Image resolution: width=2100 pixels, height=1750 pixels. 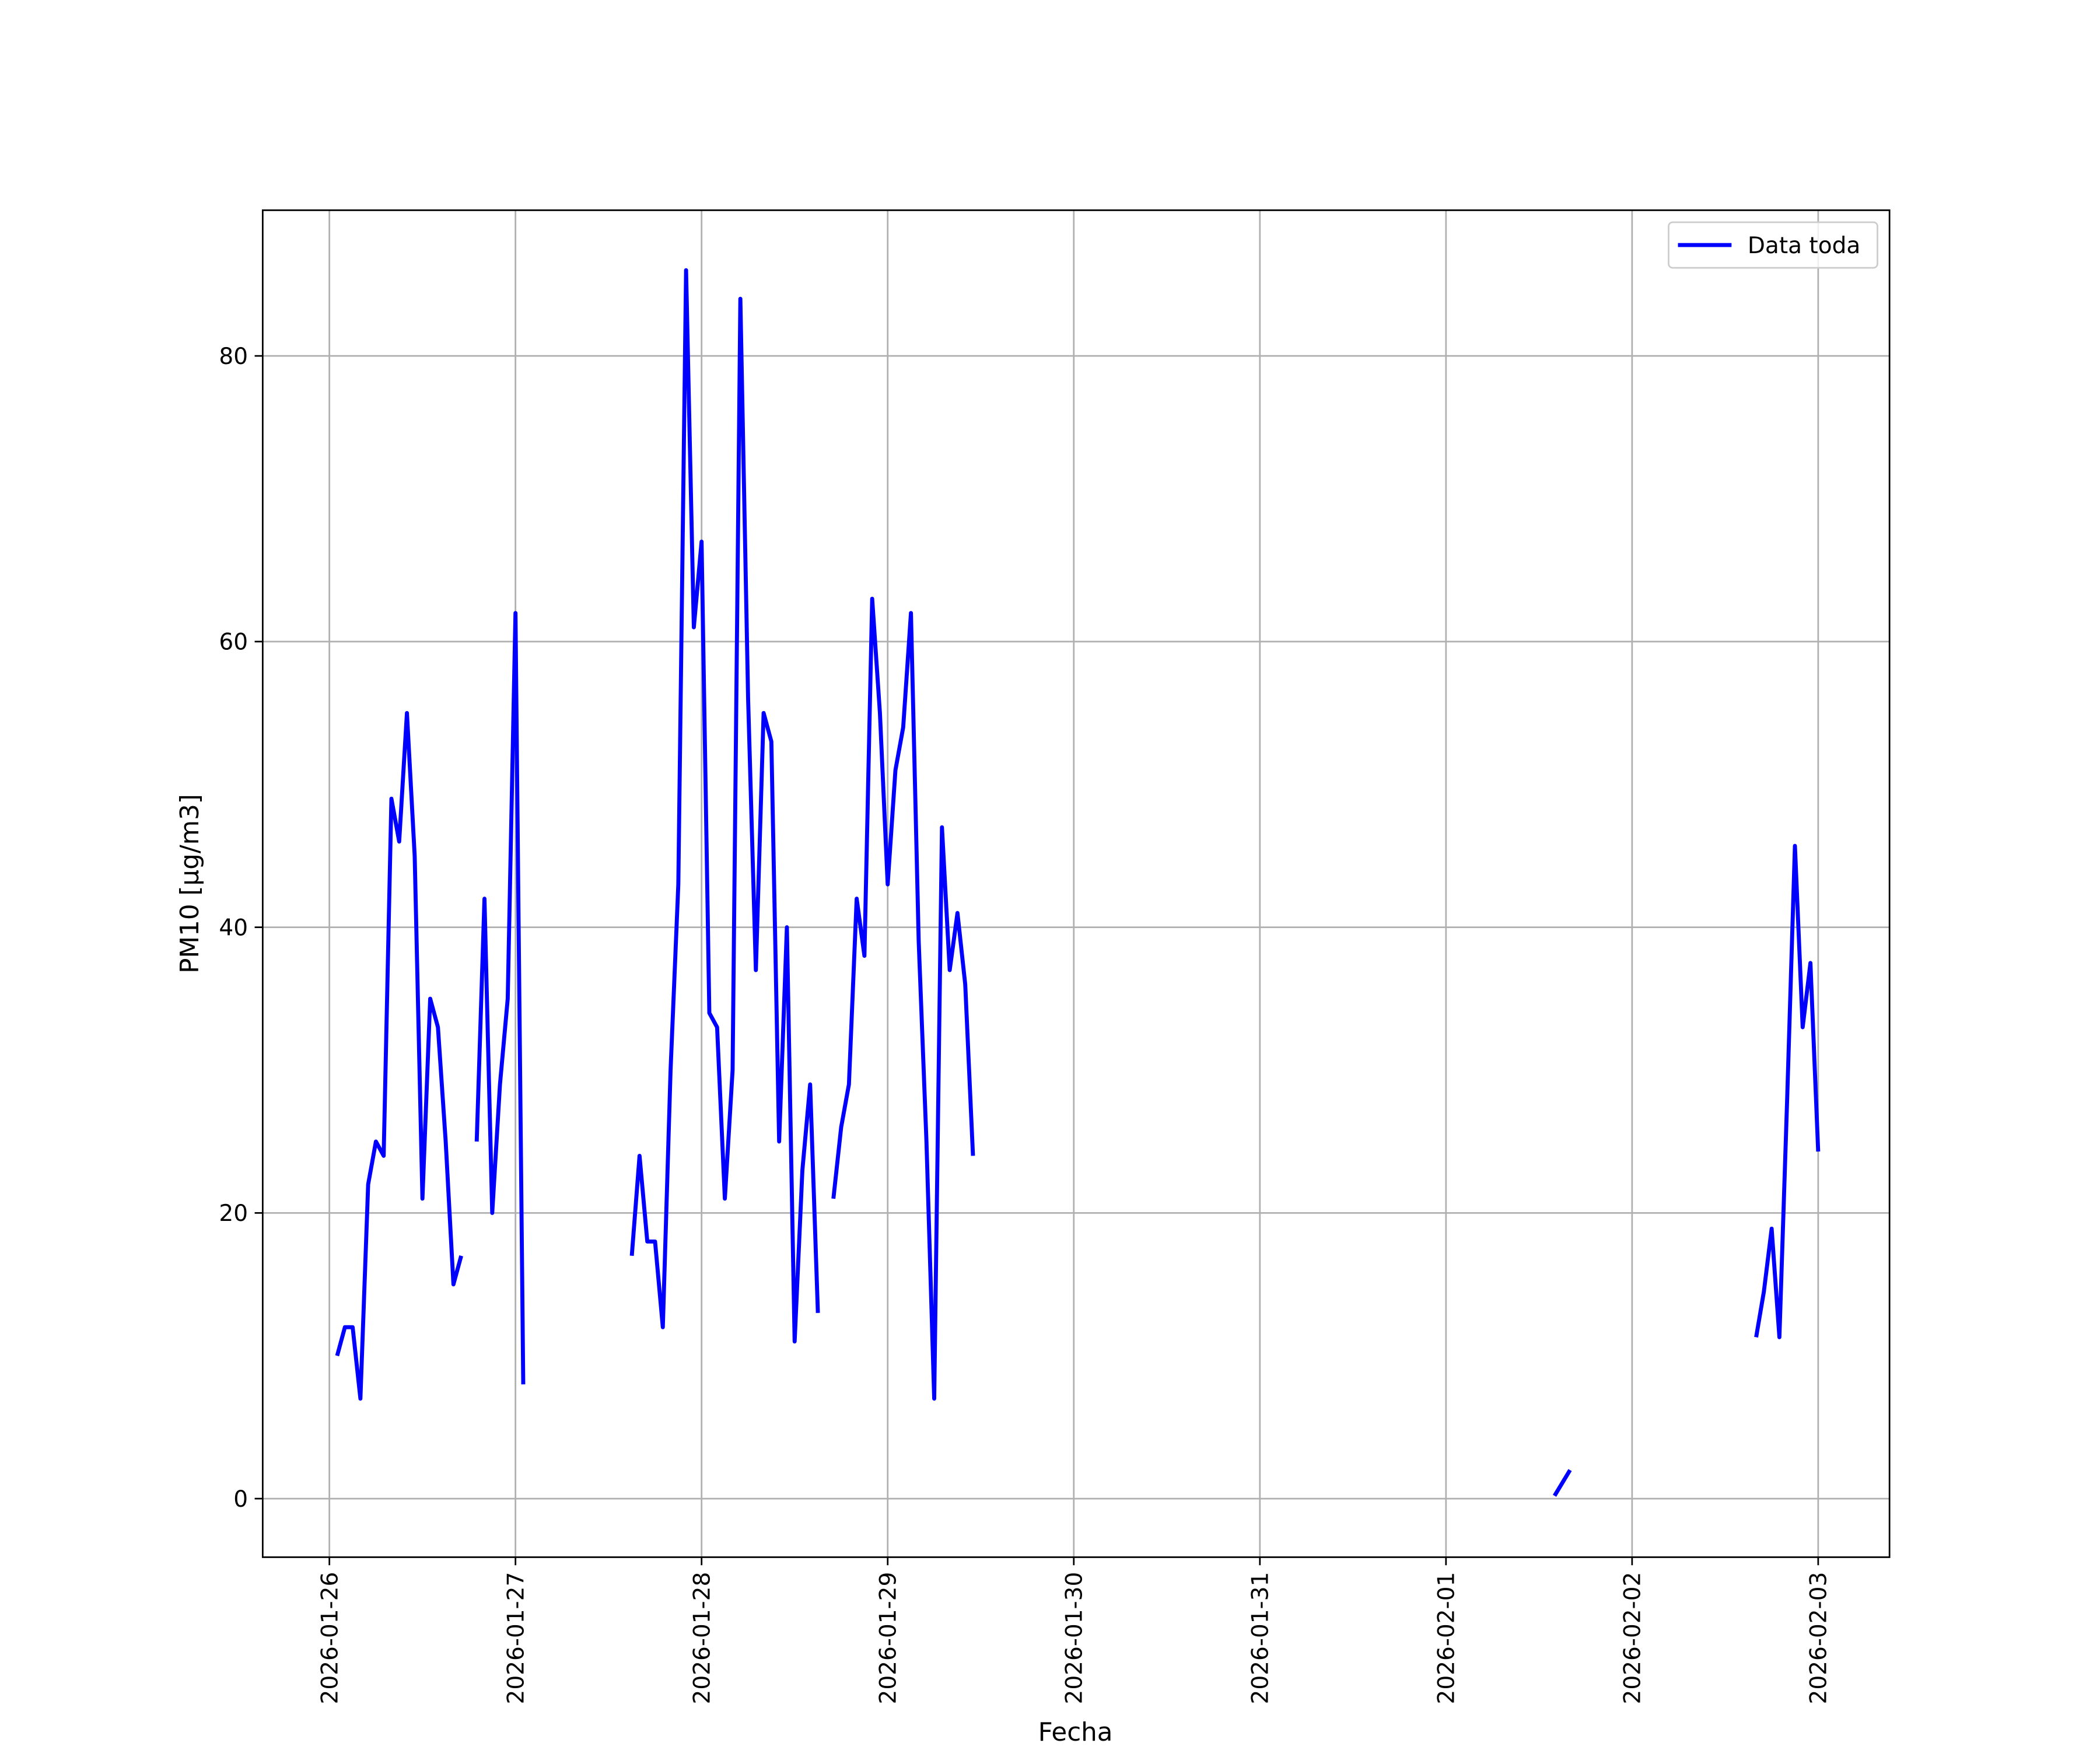 What do you see at coordinates (516, 1638) in the screenshot?
I see `x-tick-label: 2026-01-27` at bounding box center [516, 1638].